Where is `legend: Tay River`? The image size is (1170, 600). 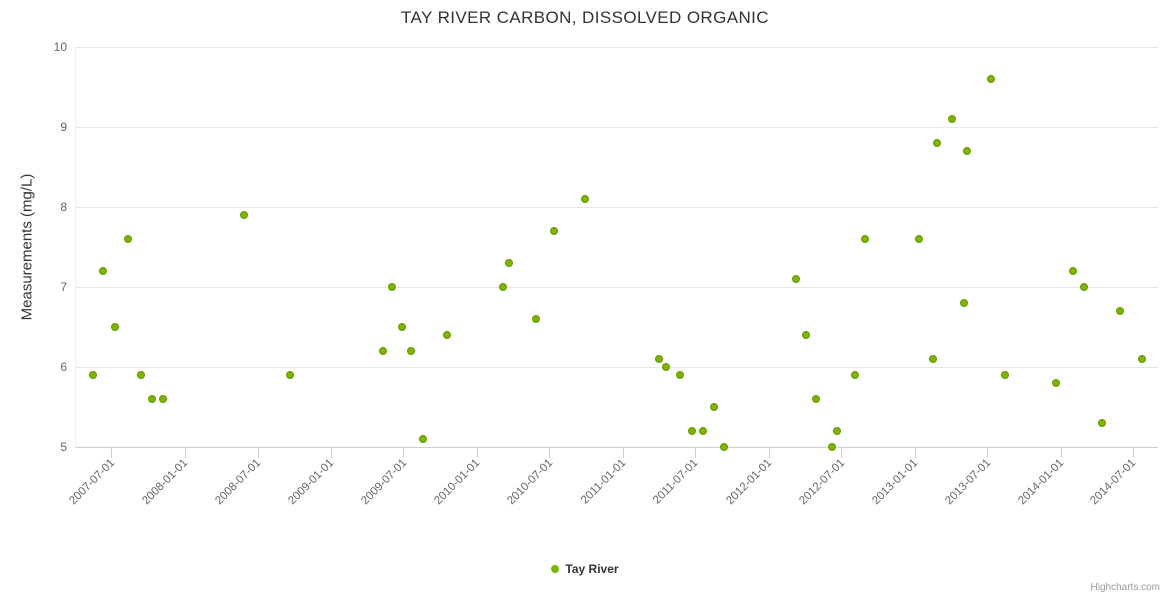
legend: Tay River is located at coordinates (585, 569).